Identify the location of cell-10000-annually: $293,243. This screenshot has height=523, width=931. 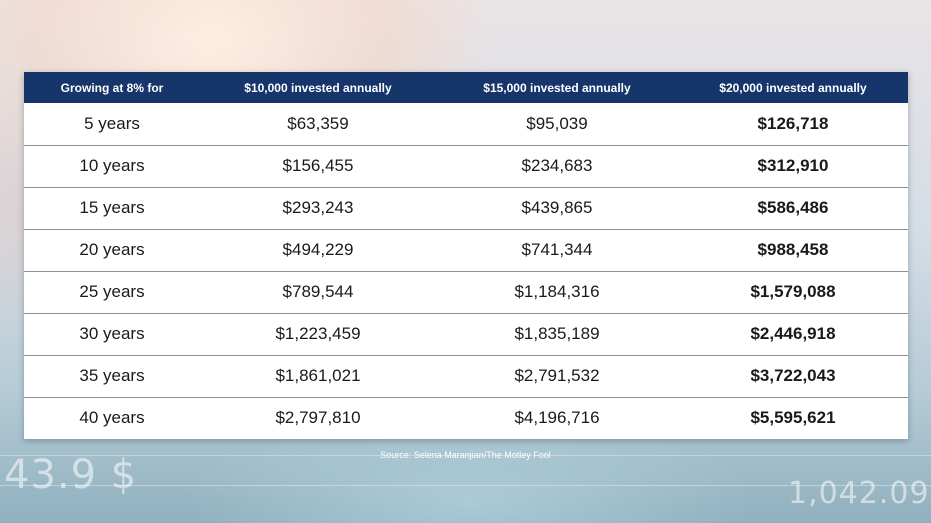
(318, 207).